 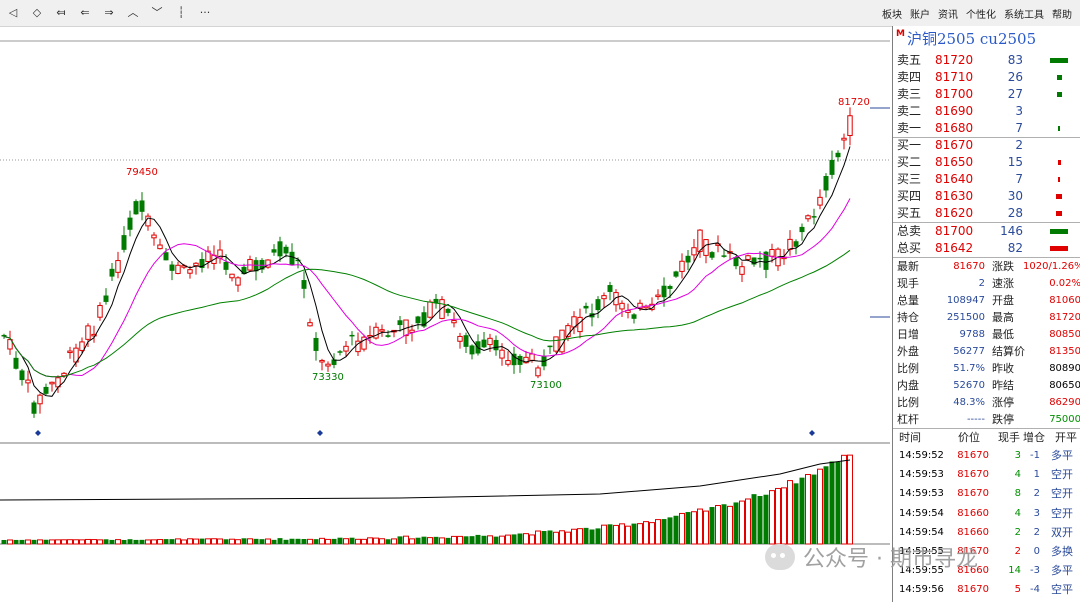 I want to click on order-book-row: 卖三 81700 27, so click(x=986, y=94).